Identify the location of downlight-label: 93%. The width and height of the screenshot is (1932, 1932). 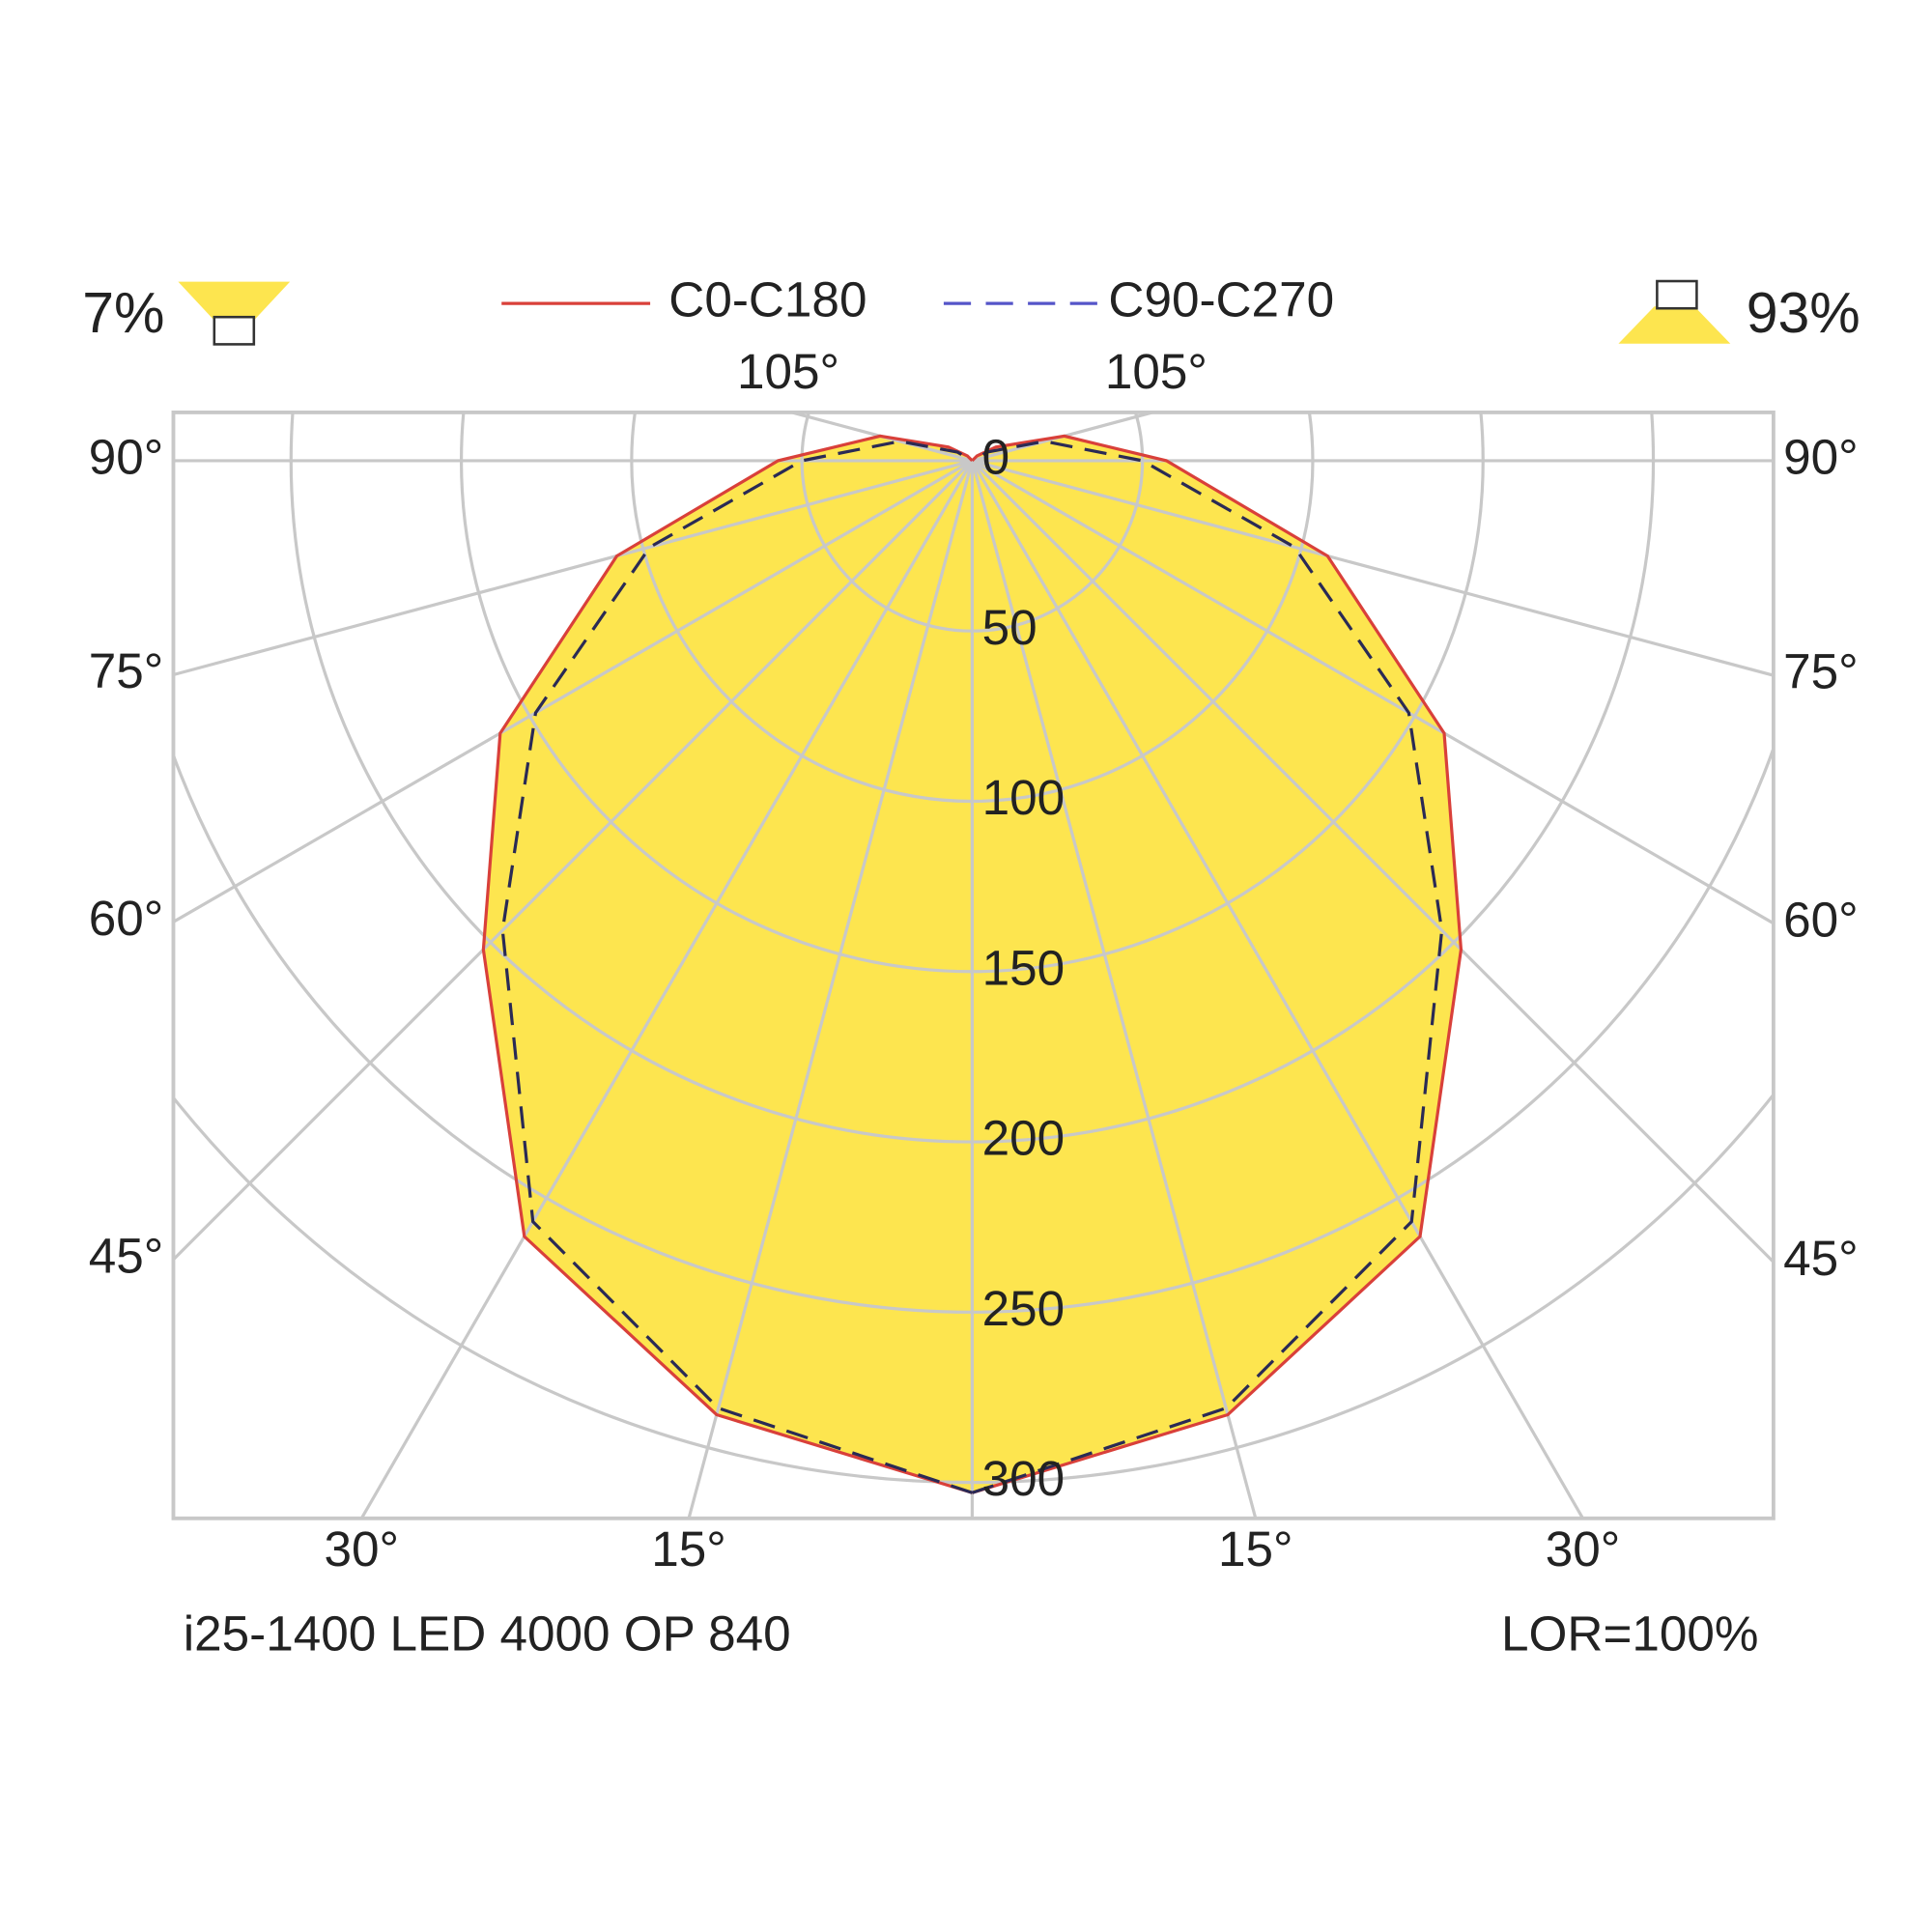
(1804, 313).